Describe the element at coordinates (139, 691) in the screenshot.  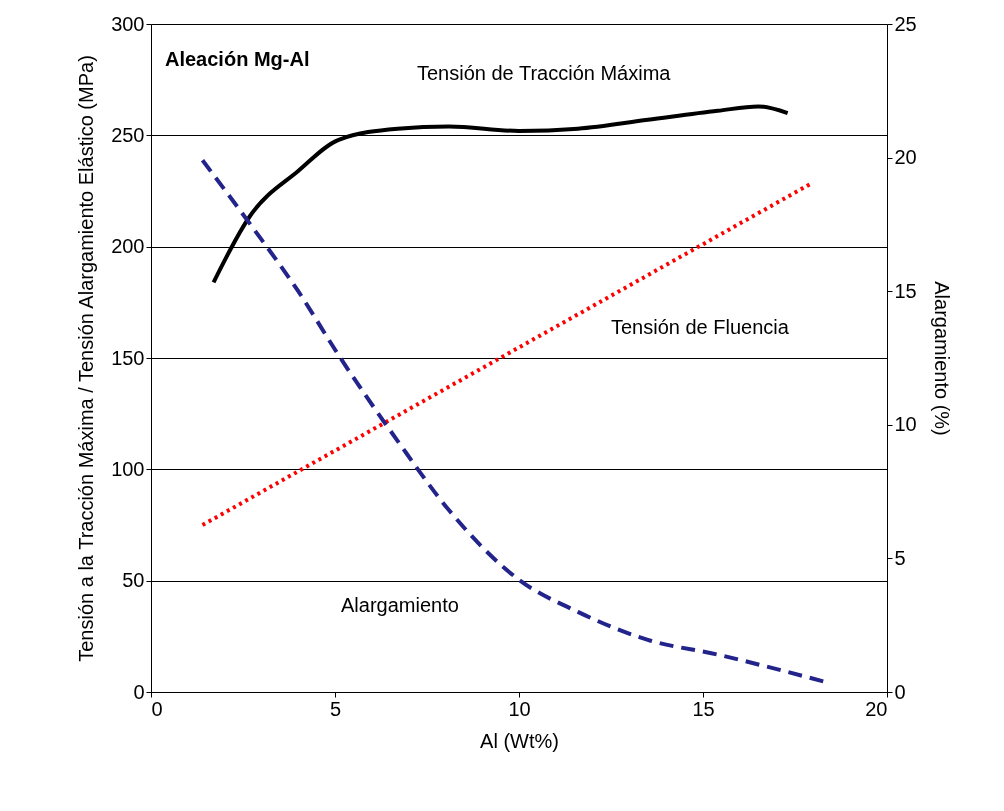
I see `y-tick-label: 0` at that location.